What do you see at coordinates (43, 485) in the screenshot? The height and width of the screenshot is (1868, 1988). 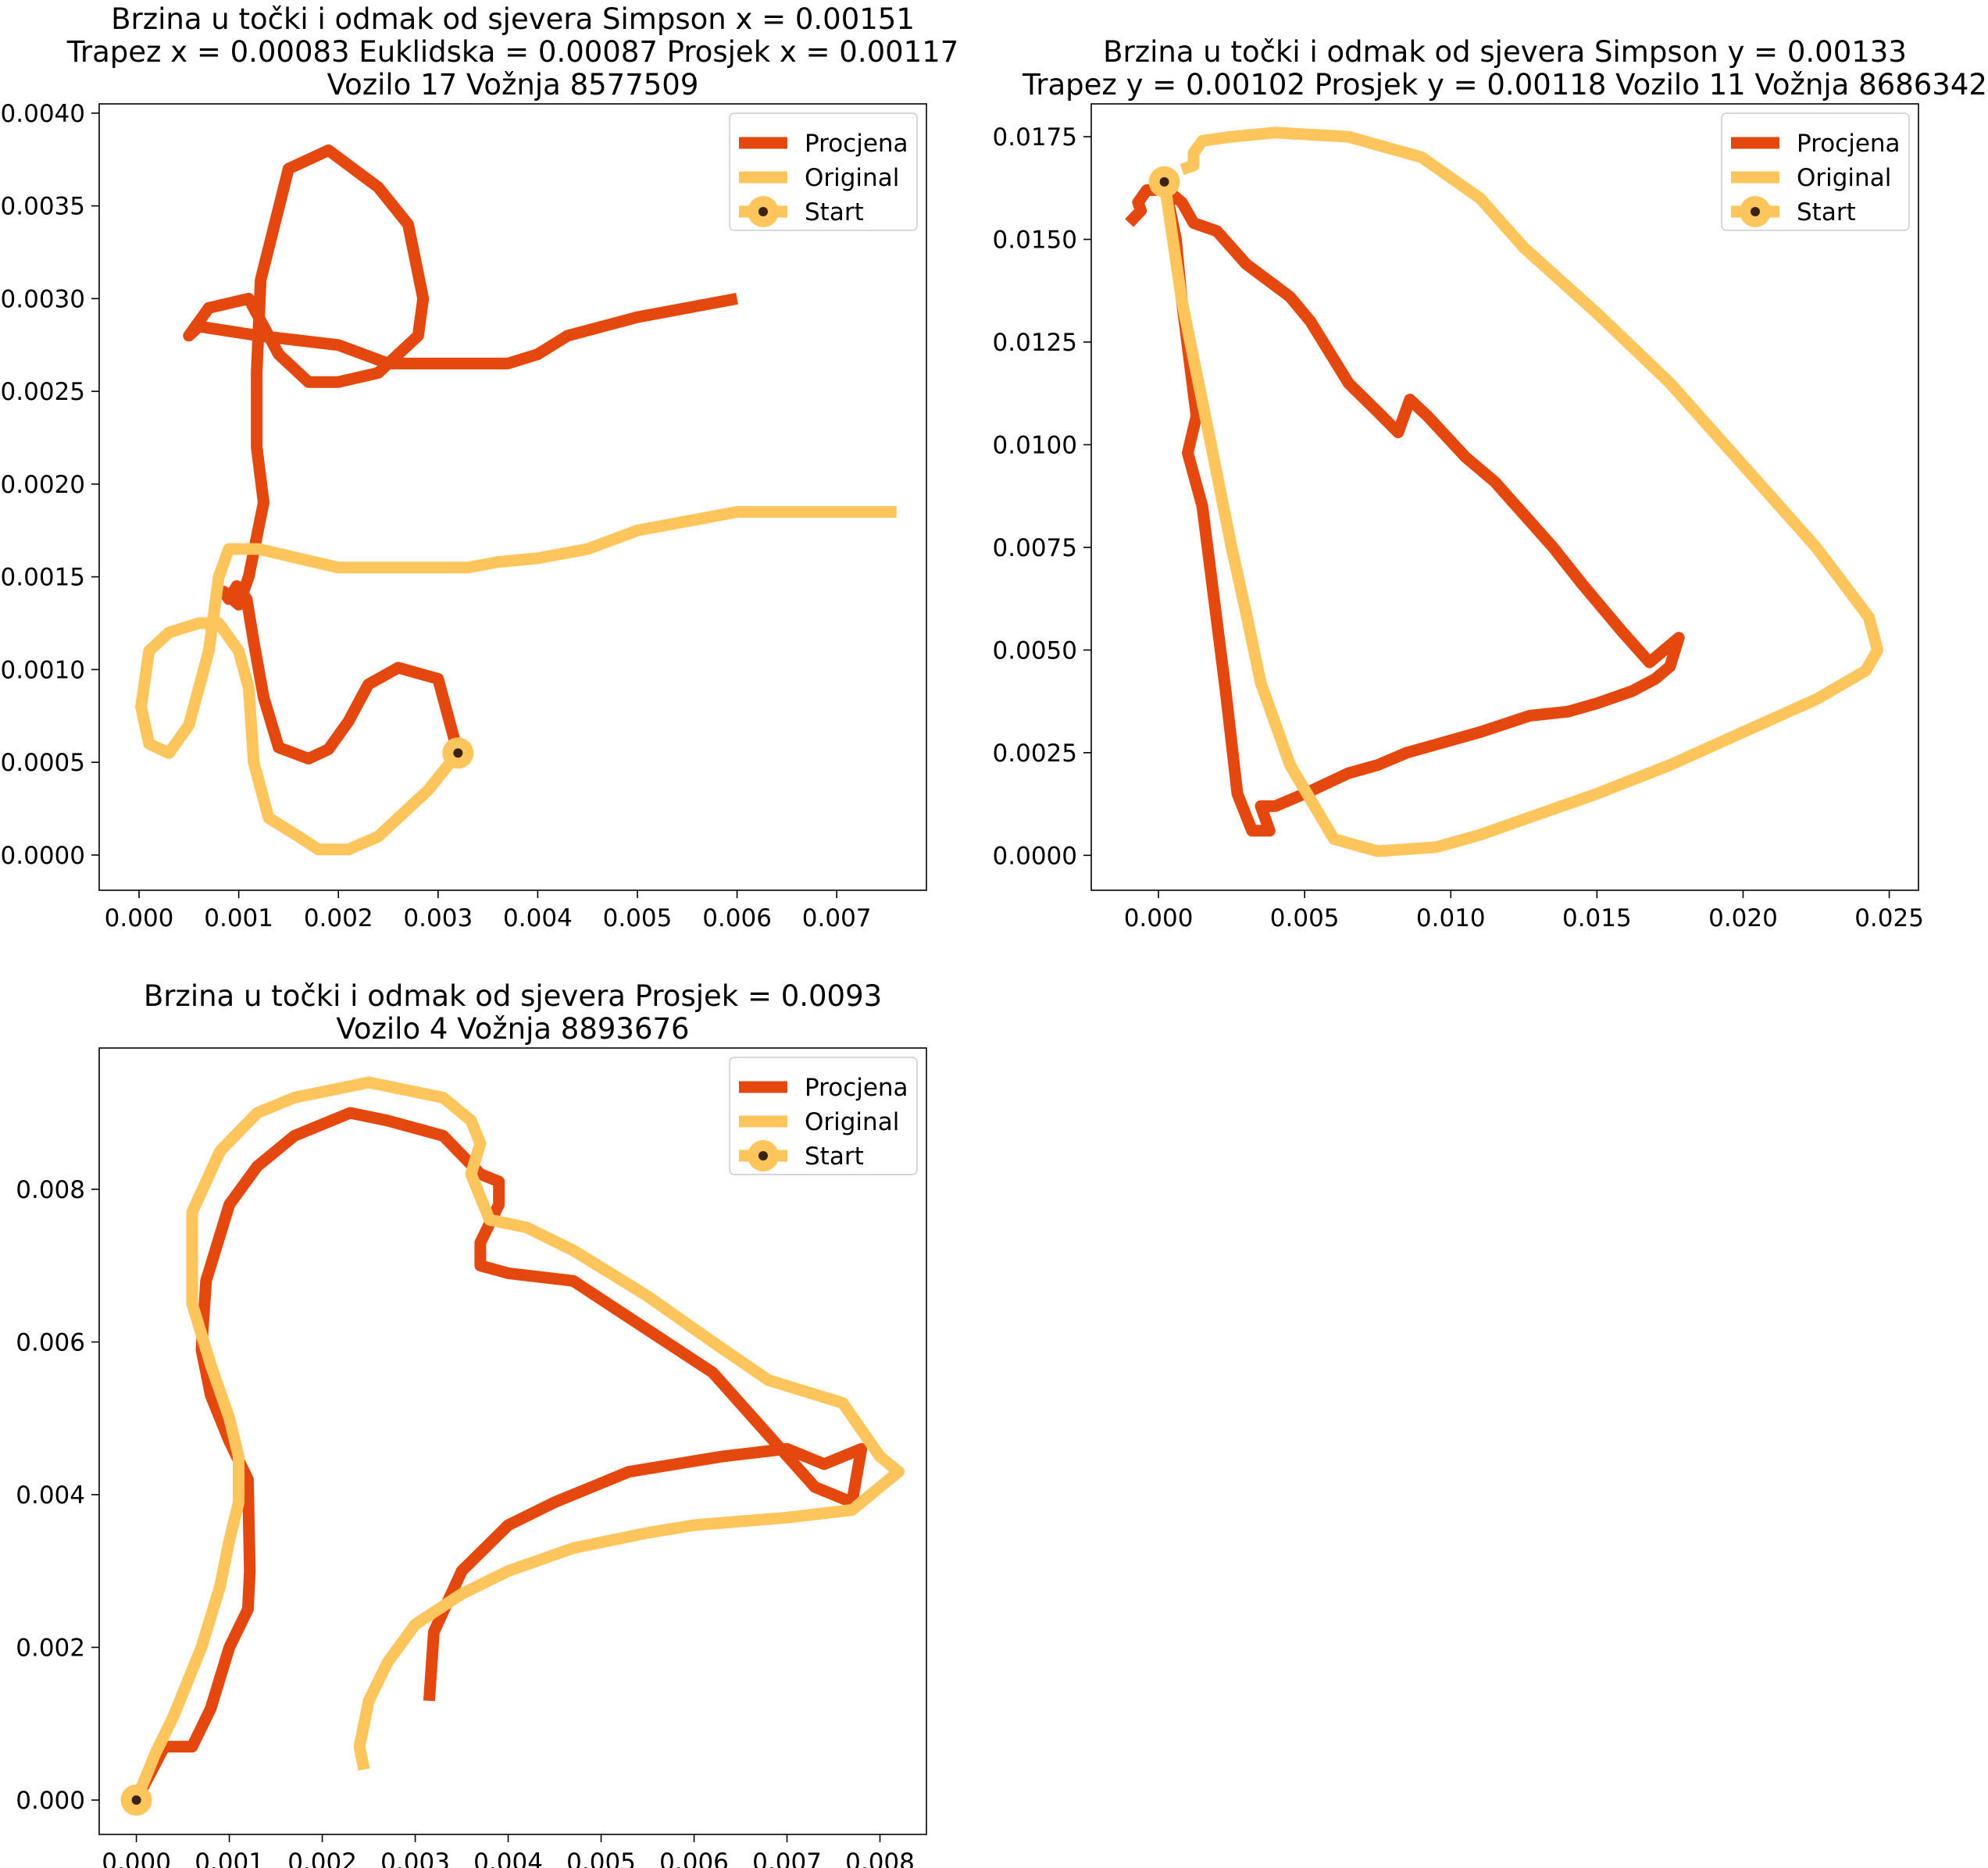 I see `y-tick-label: 0.0020` at bounding box center [43, 485].